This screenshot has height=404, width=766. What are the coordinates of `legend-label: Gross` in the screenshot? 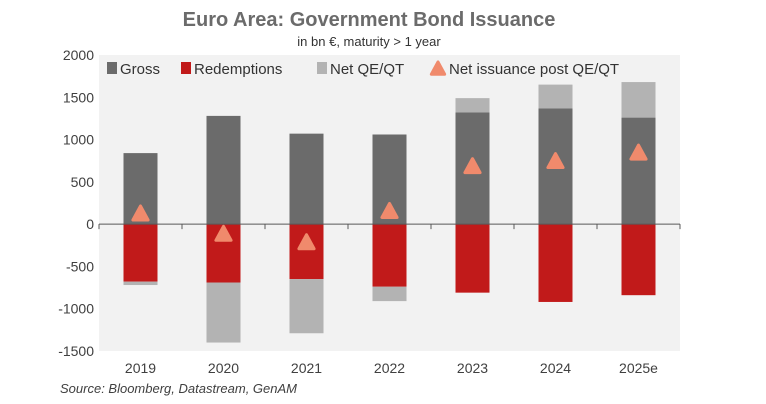 It's located at (140, 69).